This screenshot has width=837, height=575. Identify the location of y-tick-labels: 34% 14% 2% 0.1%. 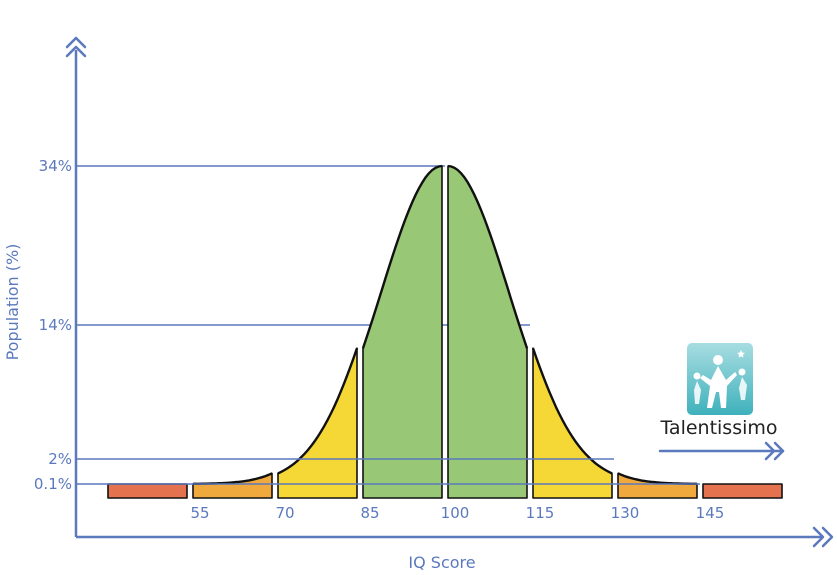
(53, 325).